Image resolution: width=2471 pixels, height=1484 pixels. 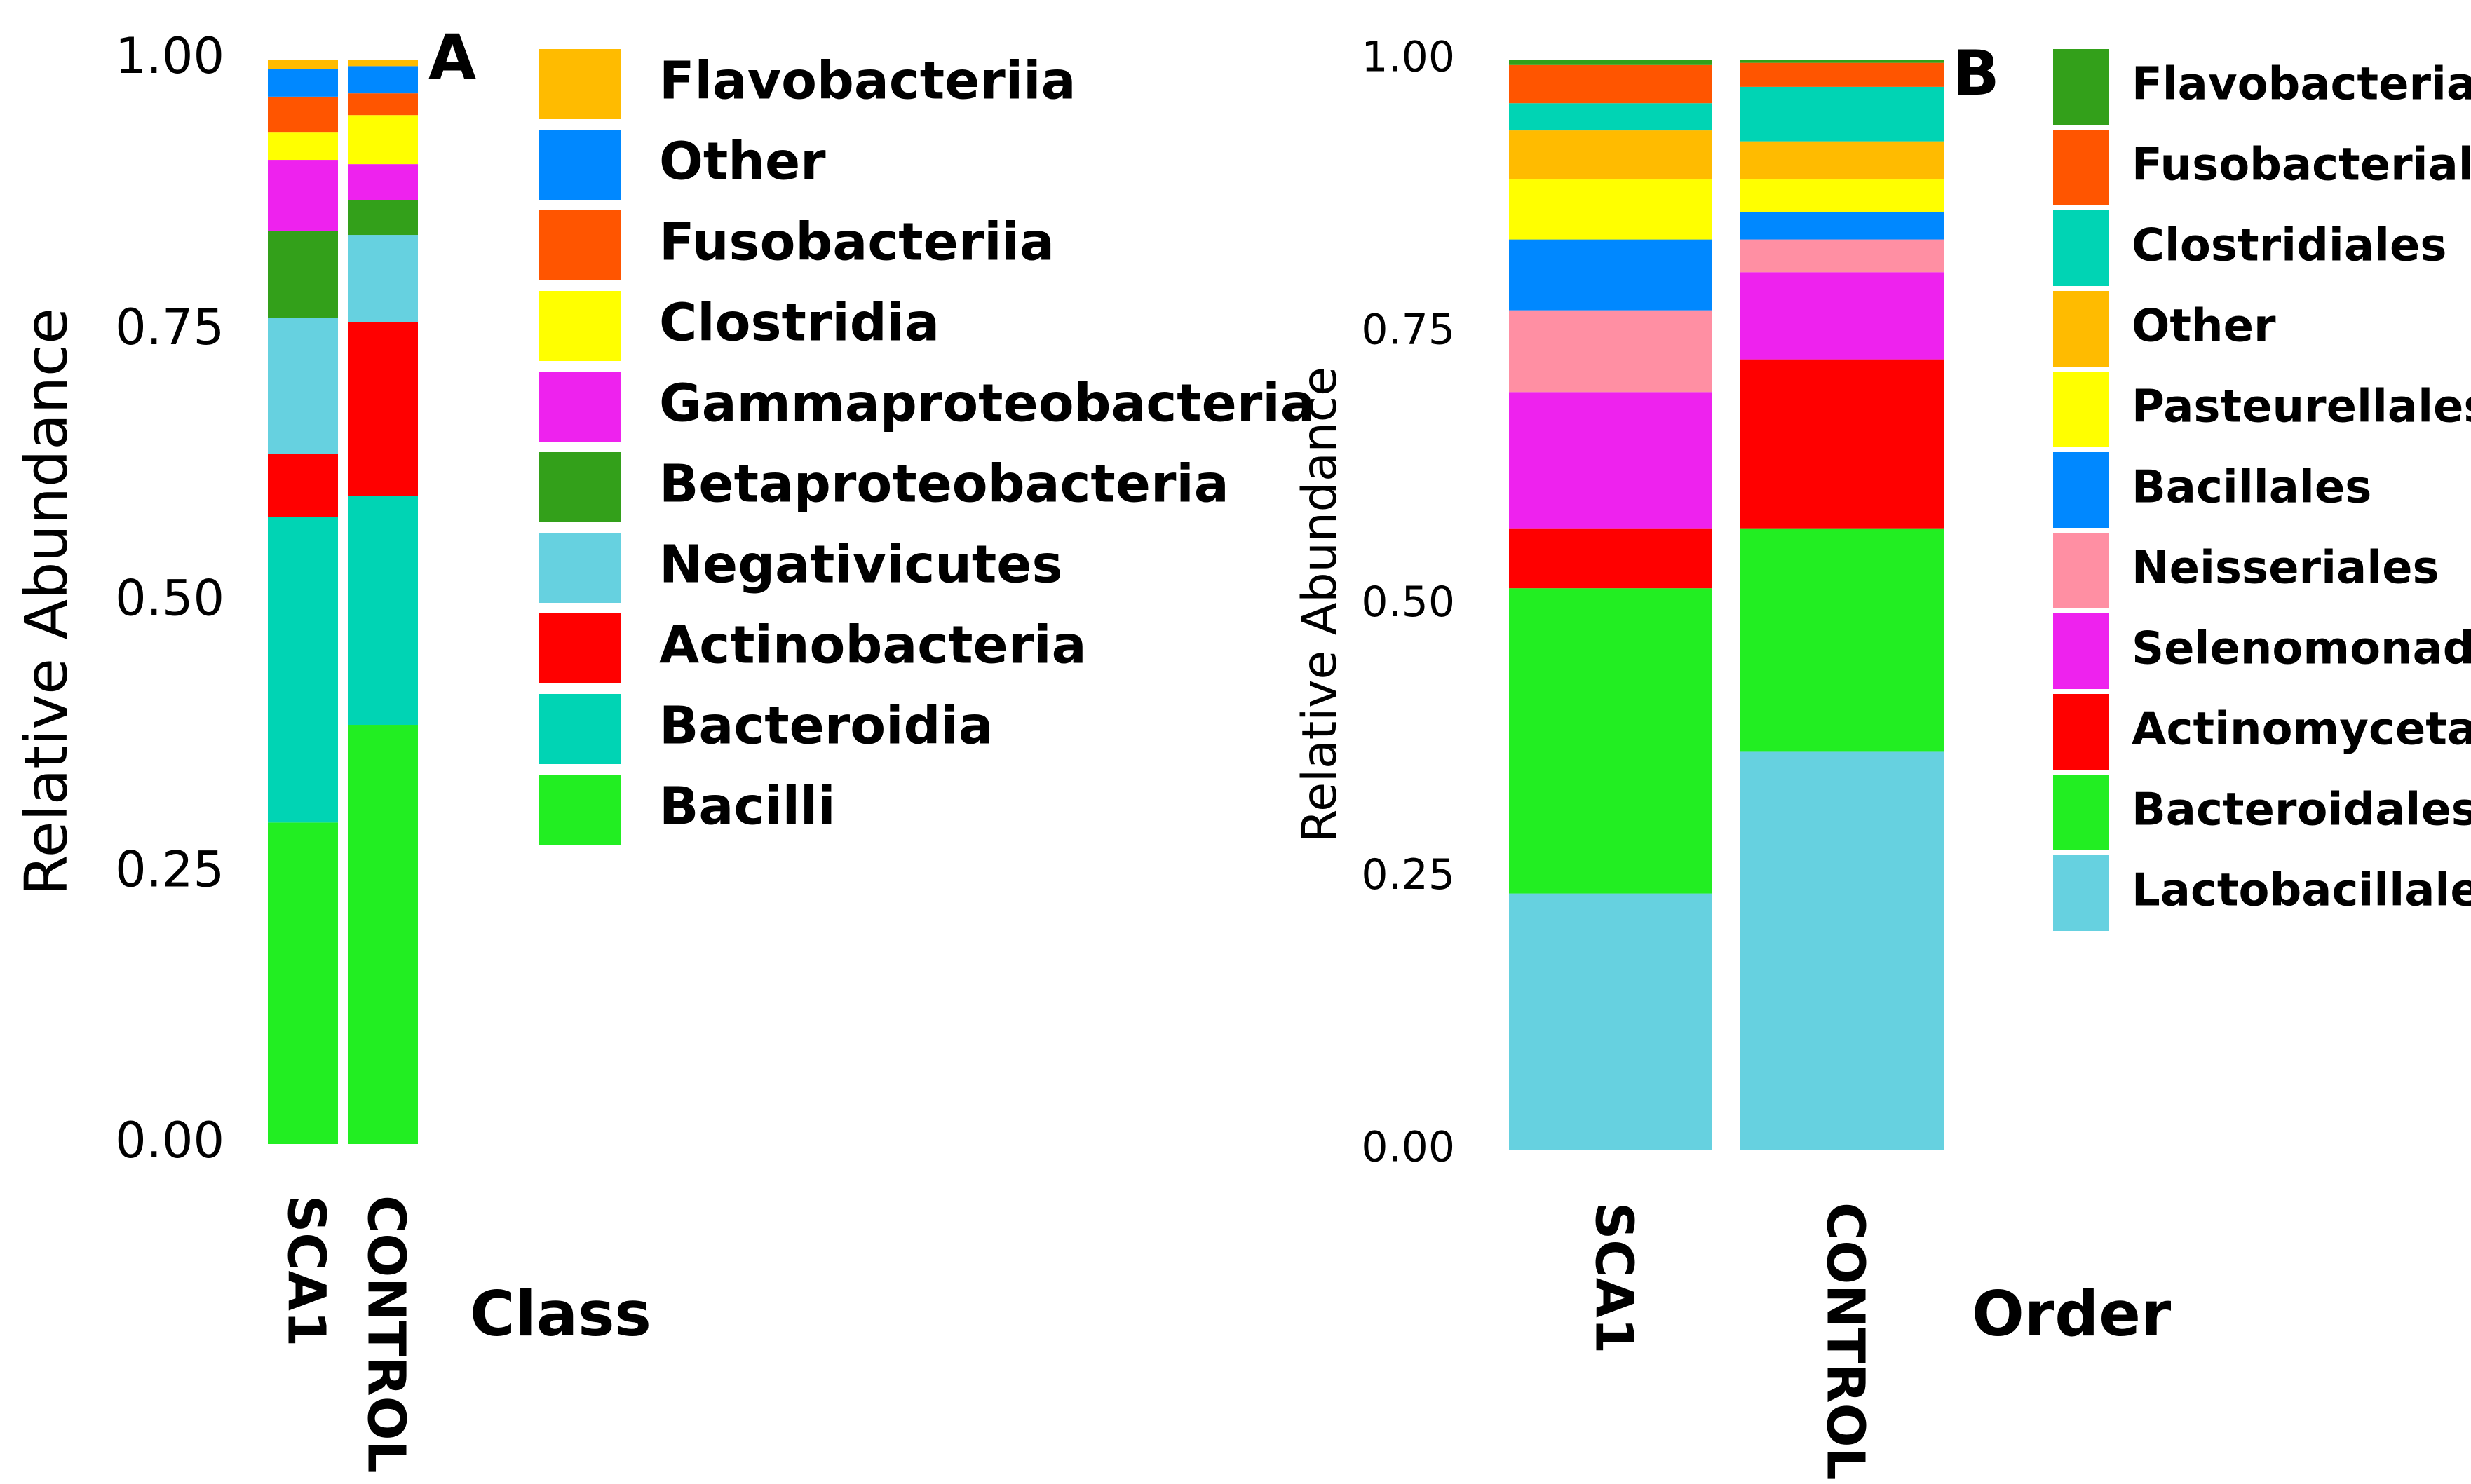 I want to click on panel-b-legend-title: Order, so click(x=2072, y=1314).